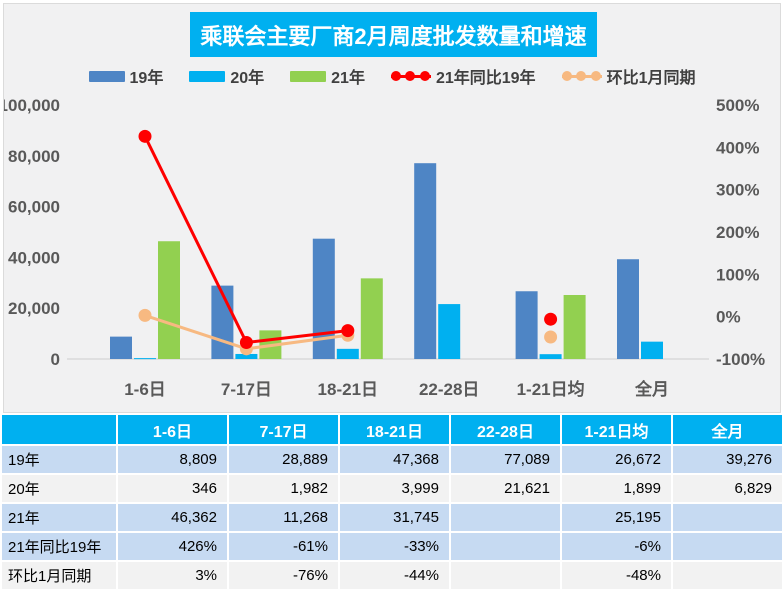 The width and height of the screenshot is (784, 591). I want to click on legend-label: 21年同比19年, so click(485, 78).